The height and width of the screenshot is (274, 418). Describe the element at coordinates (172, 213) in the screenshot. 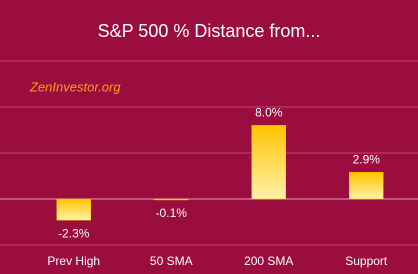

I see `value-label: -0.1%` at that location.